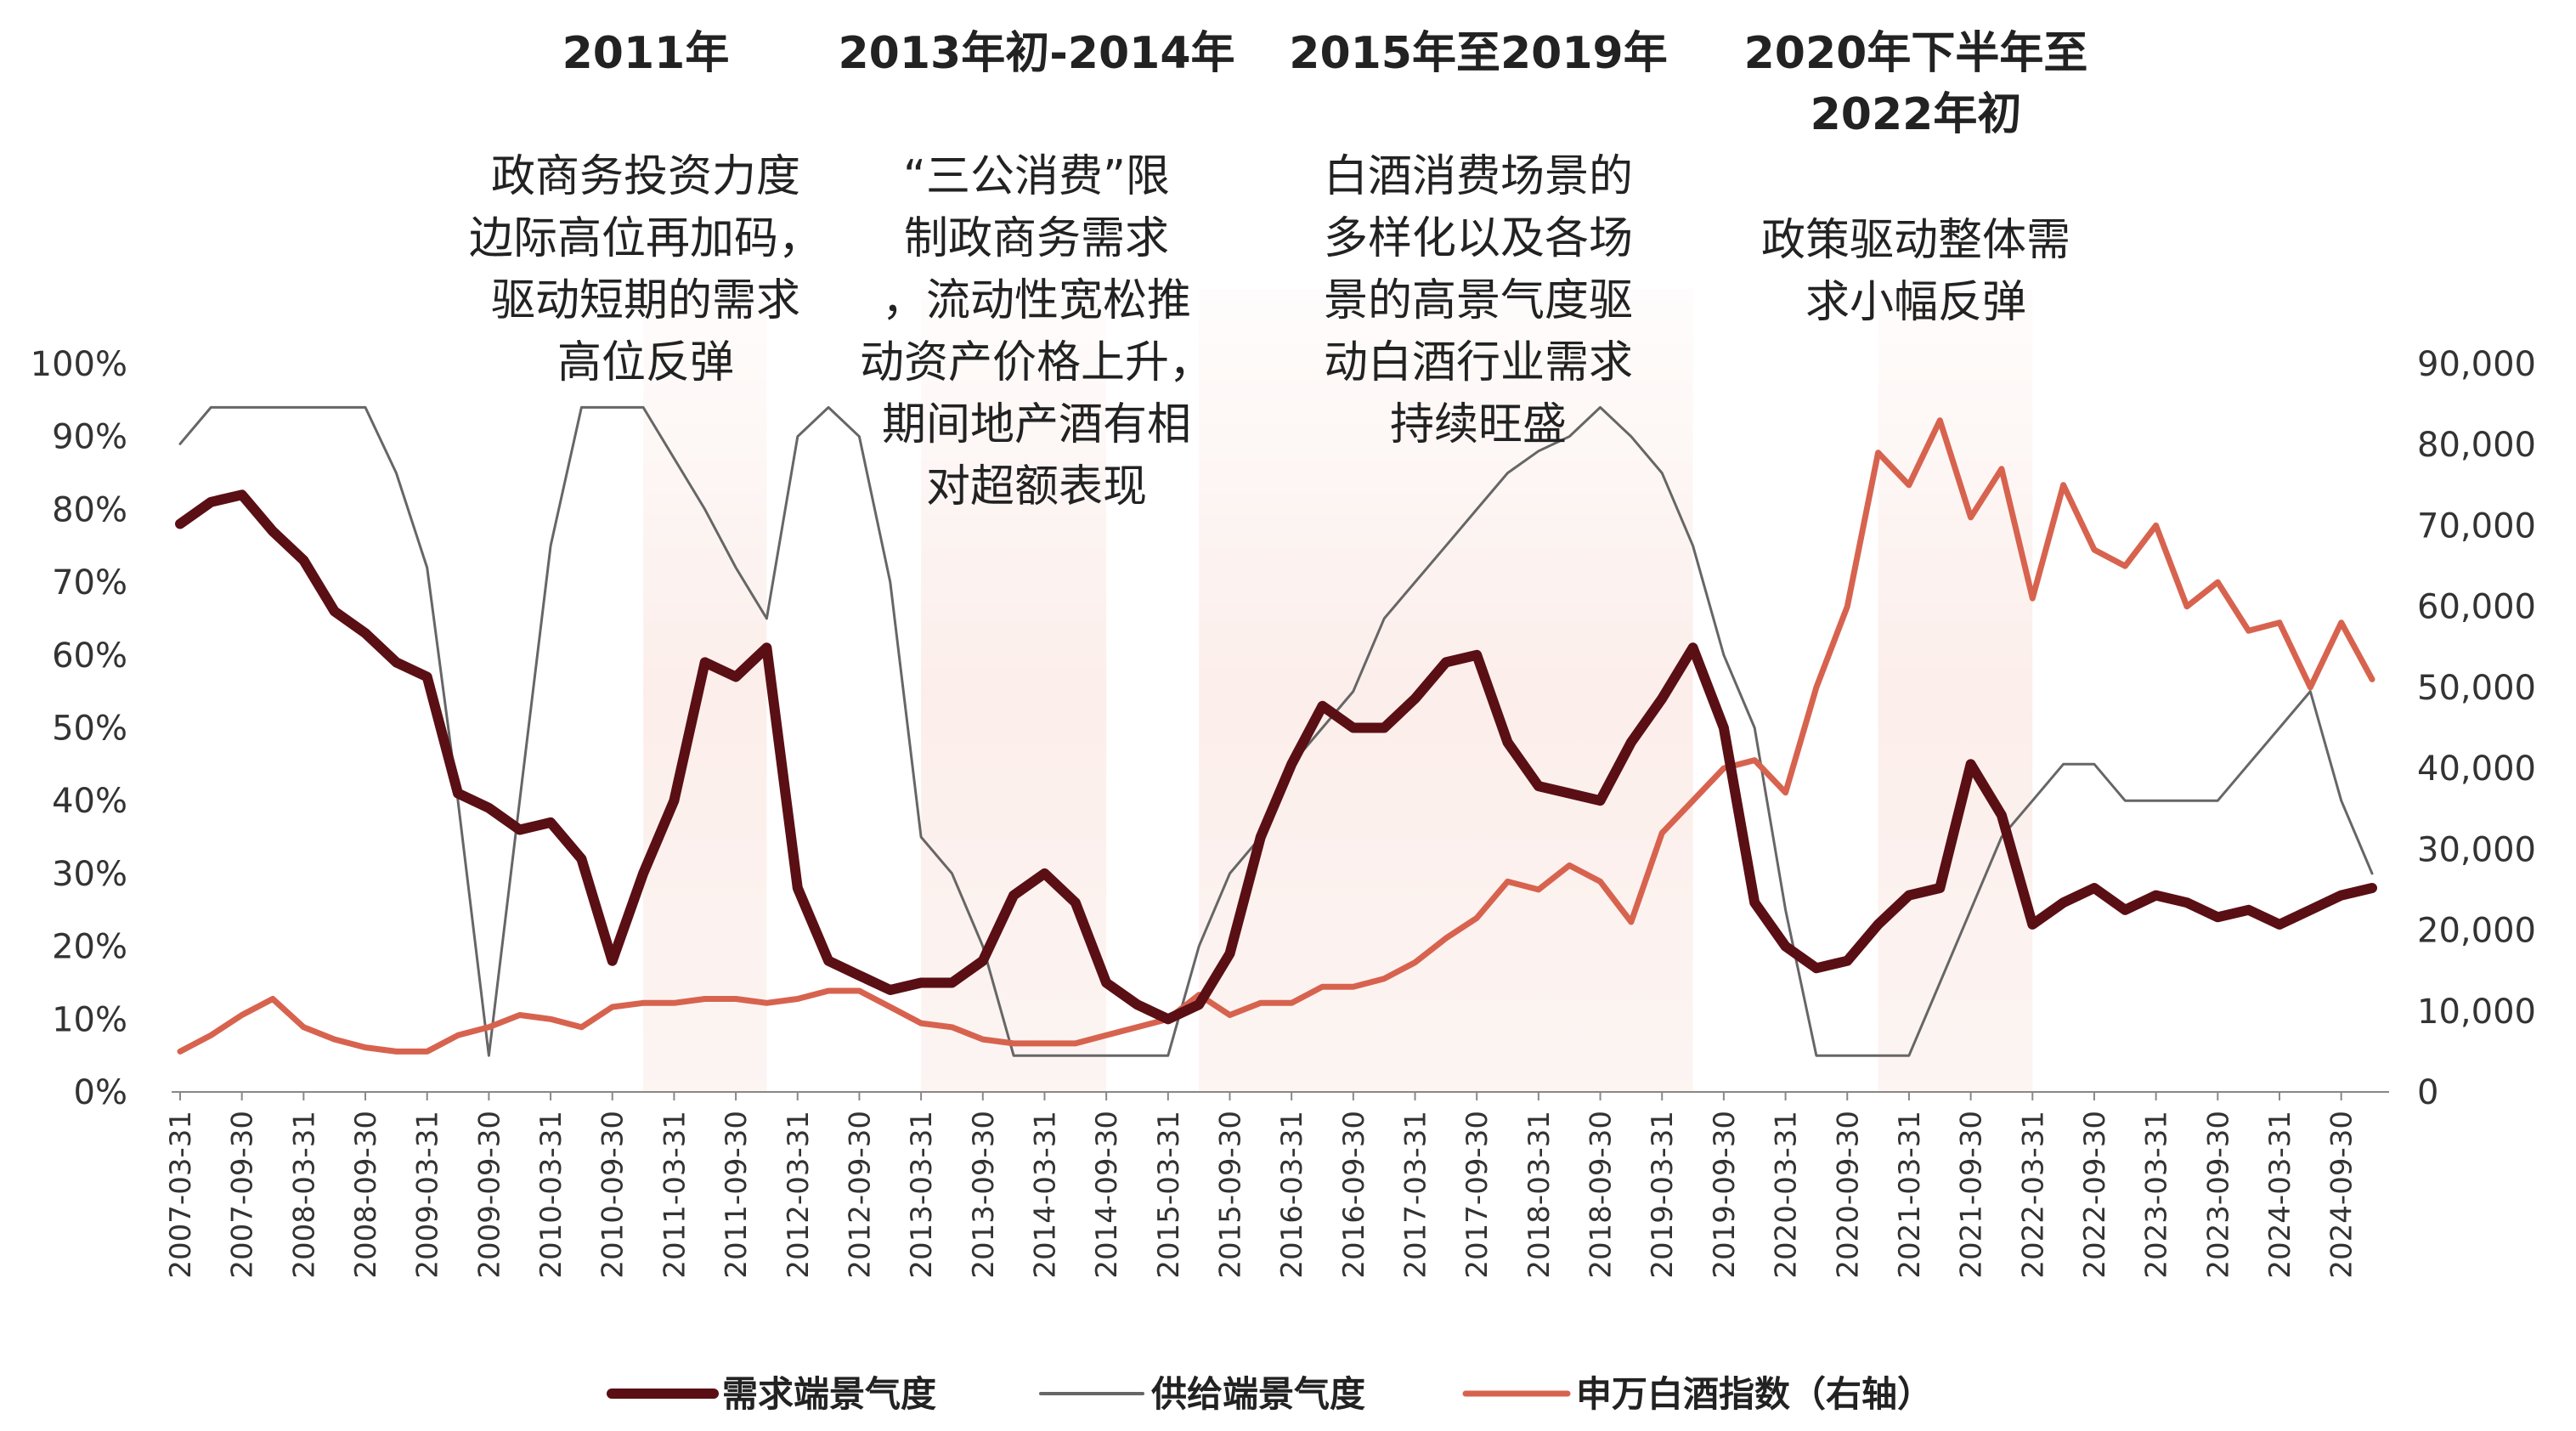 This screenshot has height=1431, width=2576. Describe the element at coordinates (2476, 769) in the screenshot. I see `right-tick-label: 40,000` at that location.